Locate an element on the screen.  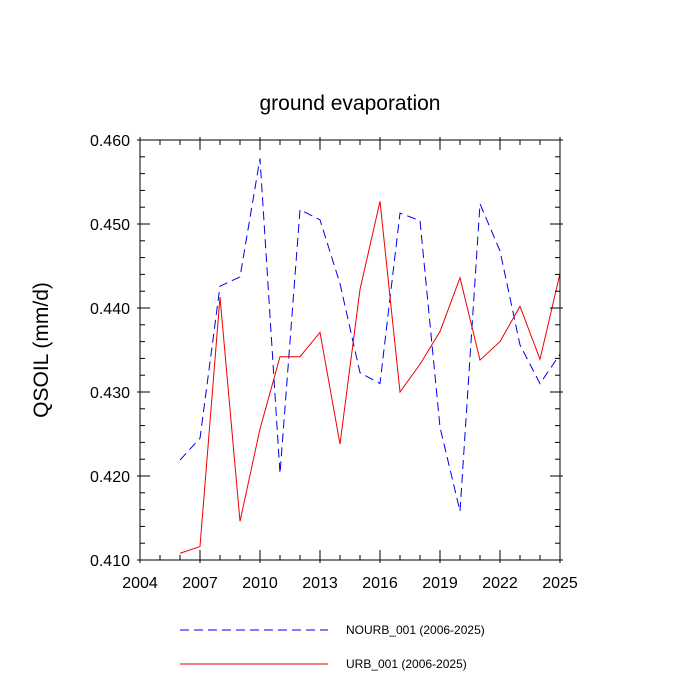
legend-label-urb-001: URB_001 (2006-2025) is located at coordinates (406, 664).